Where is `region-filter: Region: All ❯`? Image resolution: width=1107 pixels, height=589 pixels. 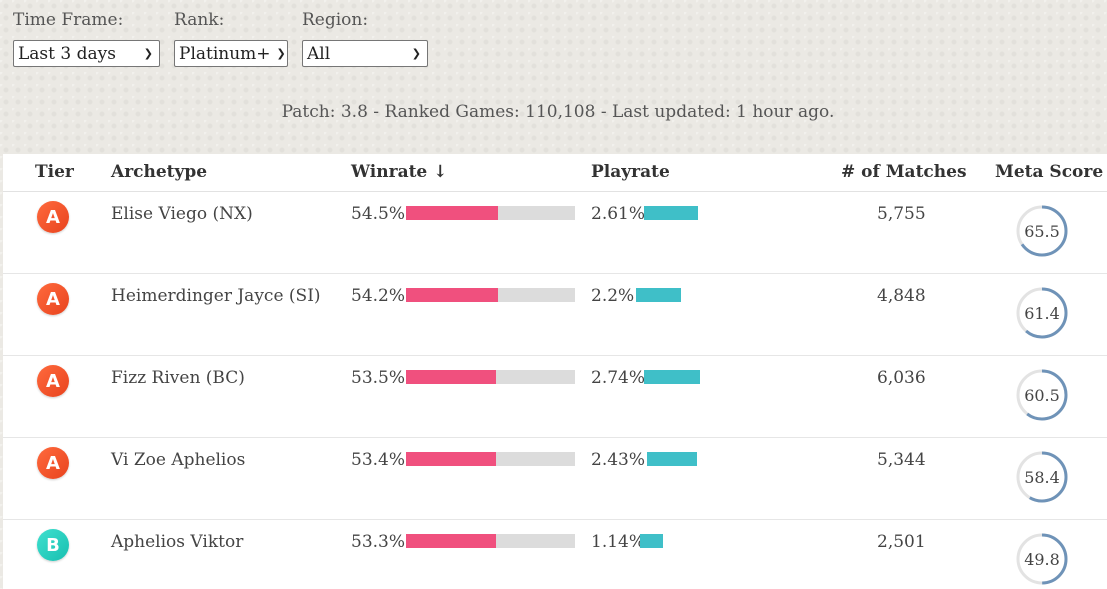
region-filter: Region: All ❯ is located at coordinates (365, 38).